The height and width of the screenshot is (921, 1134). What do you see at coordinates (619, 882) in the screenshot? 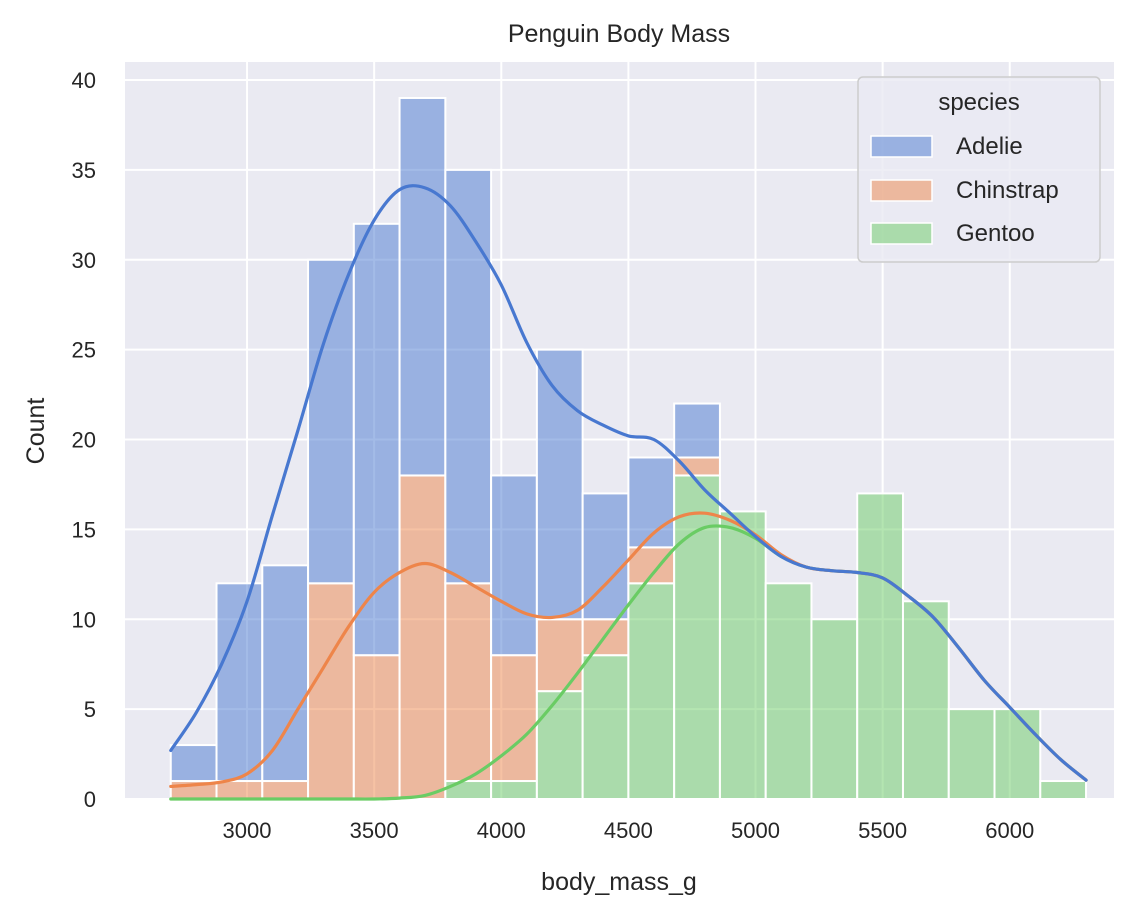
I see `x-axis-label: body_mass_g` at bounding box center [619, 882].